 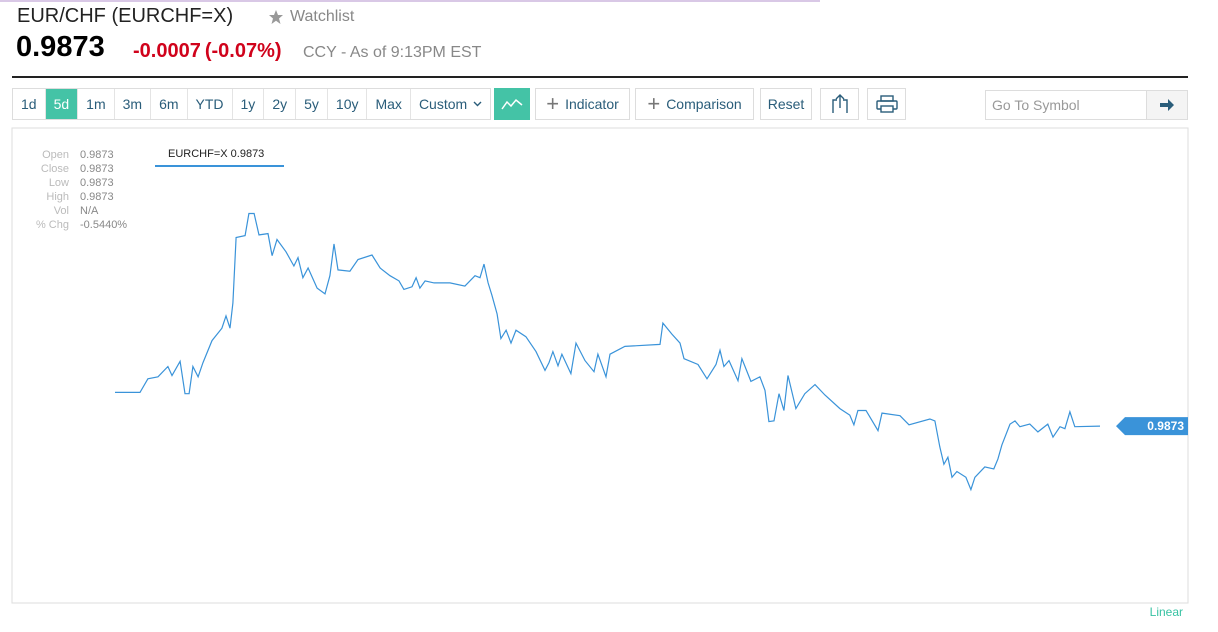 What do you see at coordinates (276, 17) in the screenshot?
I see `star-icon` at bounding box center [276, 17].